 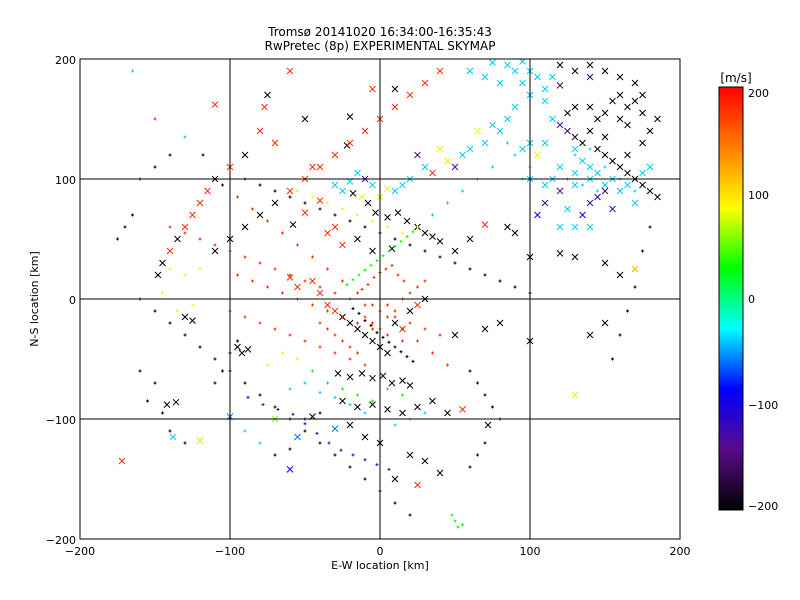 I want to click on chart-title: Tromsø 20141020 16:34:00-16:35:43, so click(x=379, y=32).